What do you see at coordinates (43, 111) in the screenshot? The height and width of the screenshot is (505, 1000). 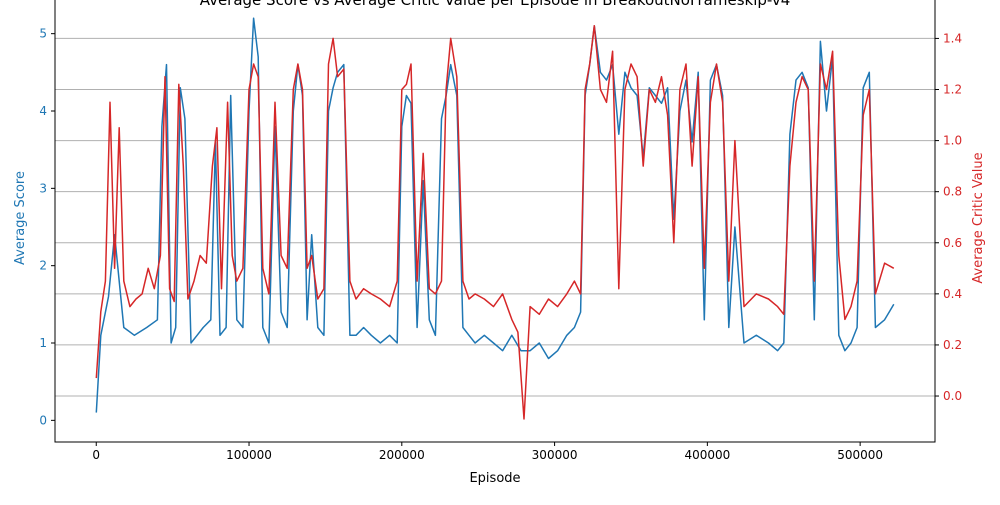 I see `y-left-tick-label: 4` at bounding box center [43, 111].